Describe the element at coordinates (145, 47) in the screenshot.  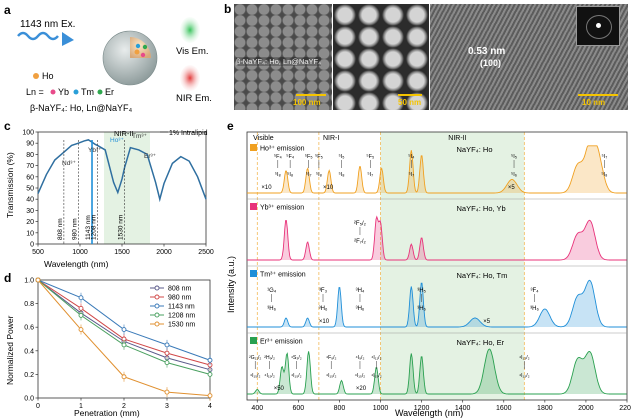
I see `dopant-er-dot` at that location.